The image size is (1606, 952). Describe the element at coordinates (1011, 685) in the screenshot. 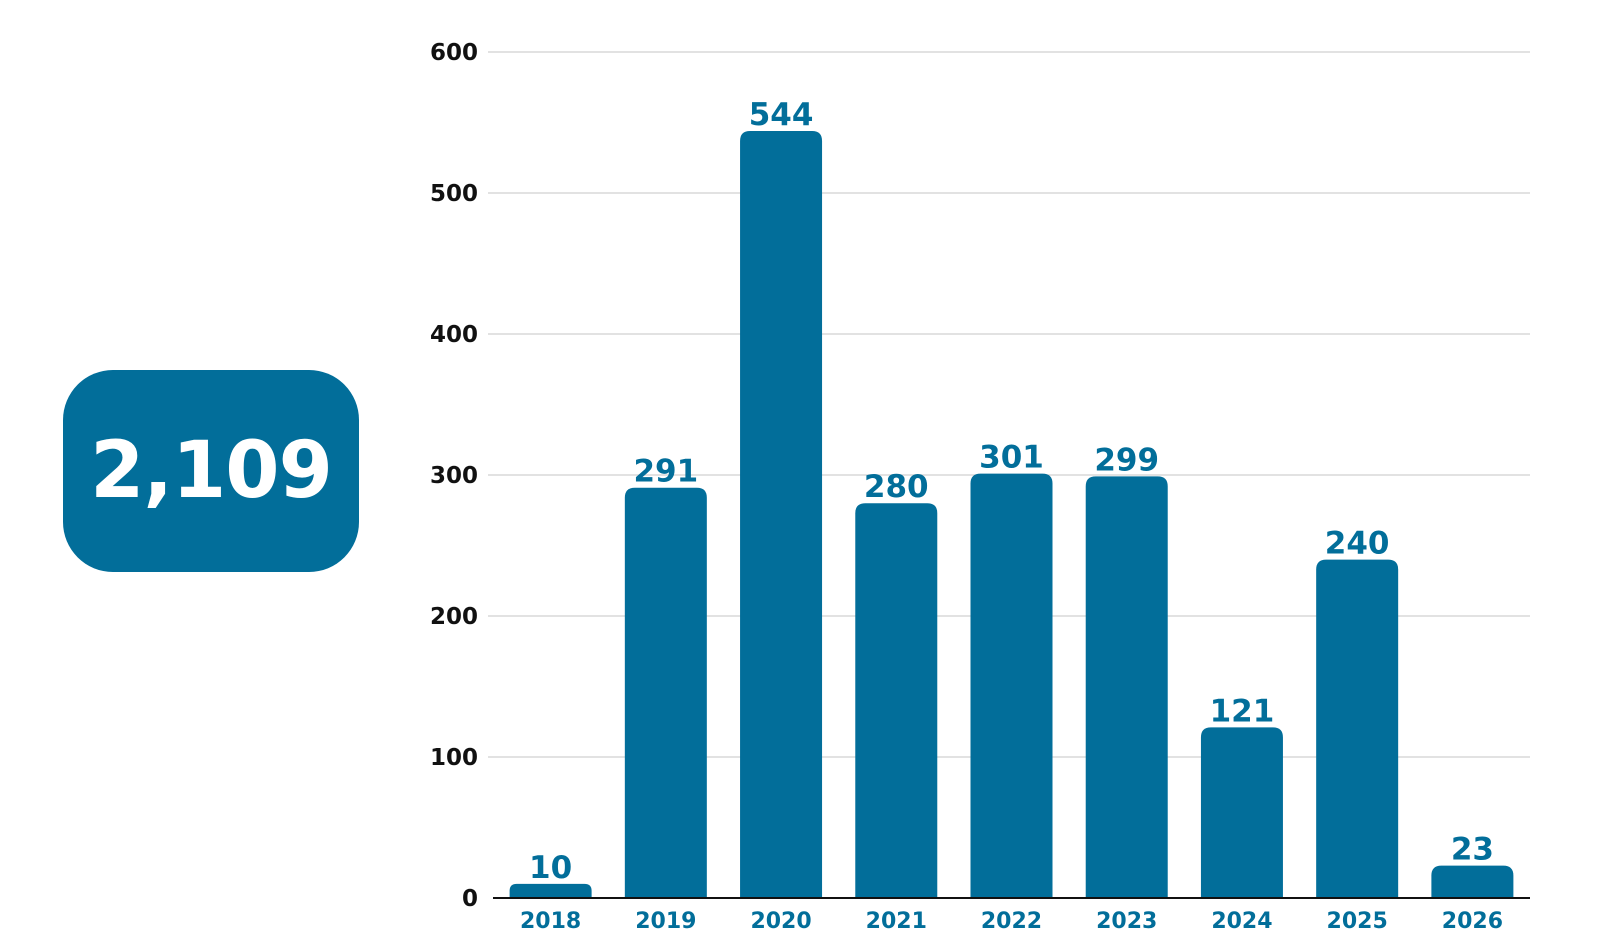

I see `bar-2022` at that location.